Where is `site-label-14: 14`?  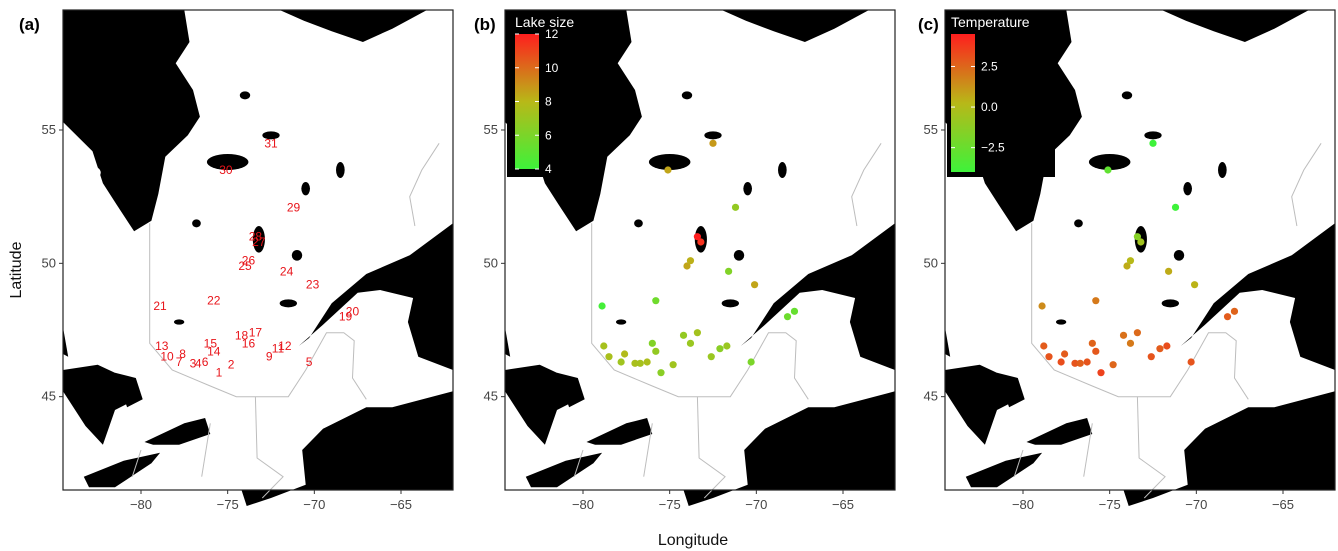 site-label-14: 14 is located at coordinates (214, 351).